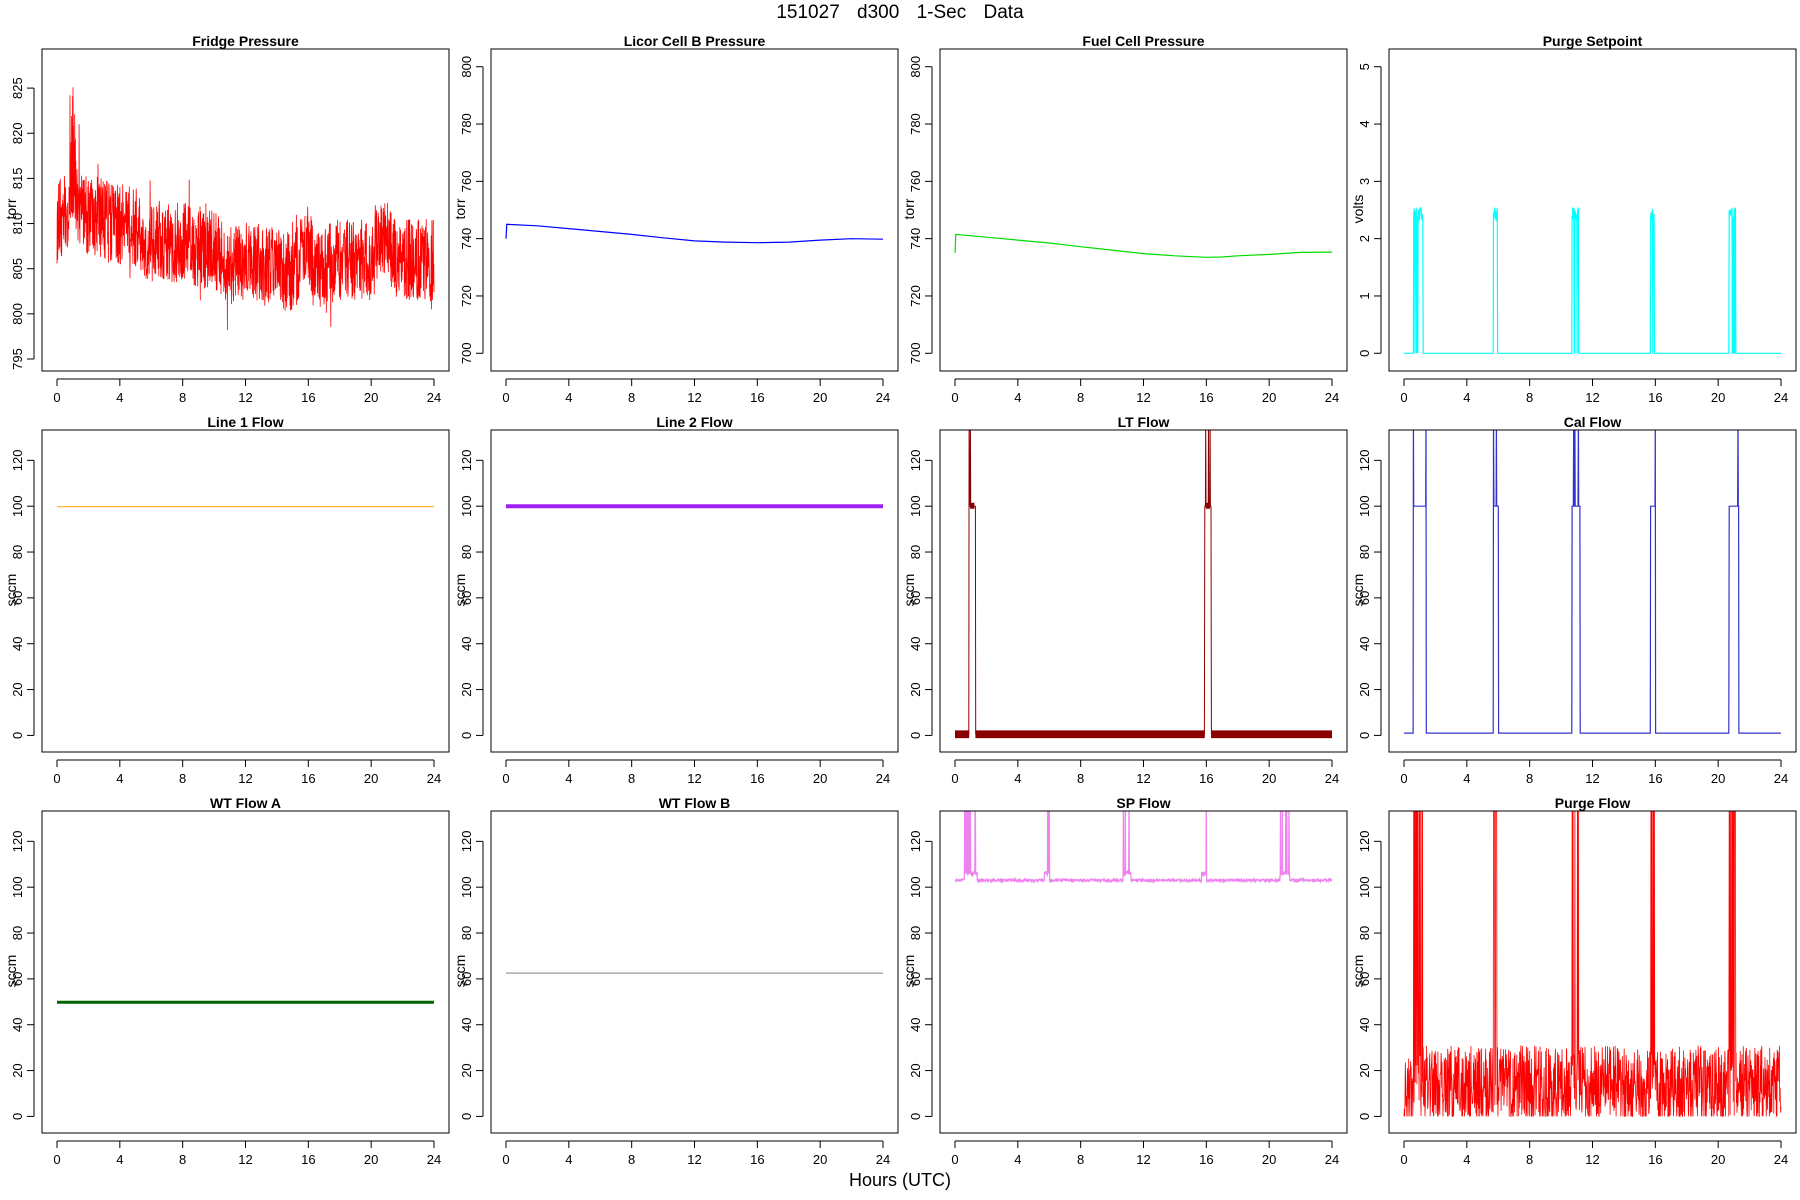  Describe the element at coordinates (17, 133) in the screenshot. I see `y-tick-label: 820` at that location.